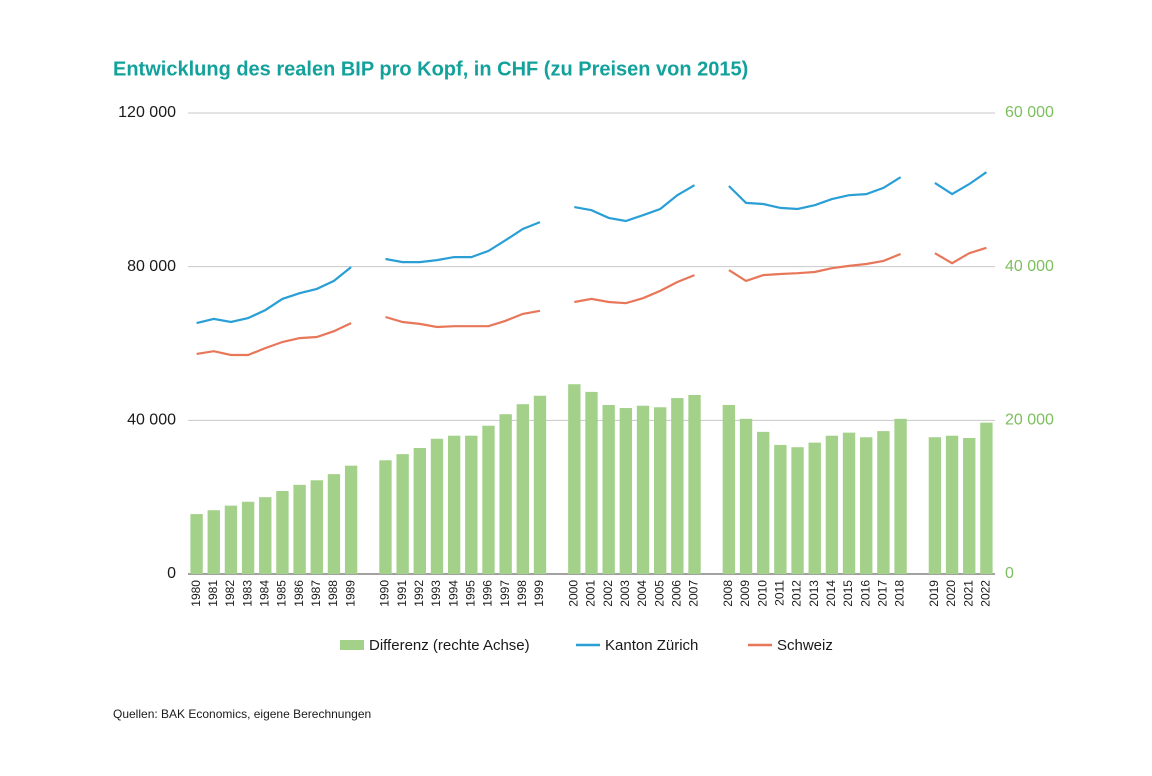 This screenshot has height=776, width=1152. What do you see at coordinates (213, 593) in the screenshot?
I see `x-tick-label: 1981` at bounding box center [213, 593].